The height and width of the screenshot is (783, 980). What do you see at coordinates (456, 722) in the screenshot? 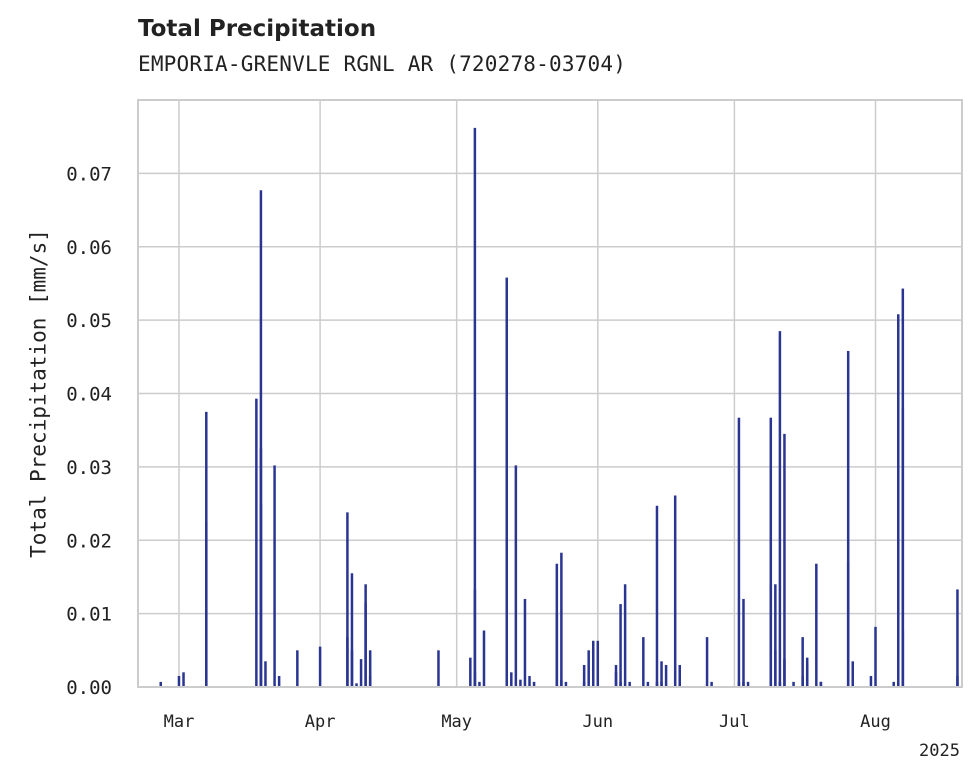
I see `x-tick-label: May` at bounding box center [456, 722].